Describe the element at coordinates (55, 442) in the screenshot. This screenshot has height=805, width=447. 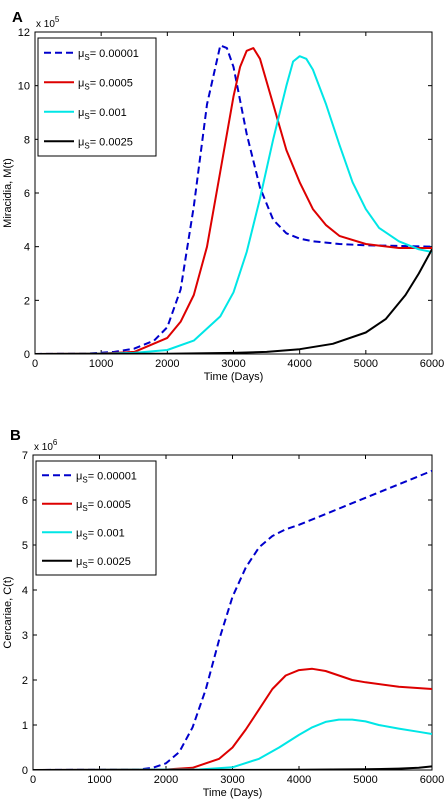
I see `y-exponent: 6` at that location.